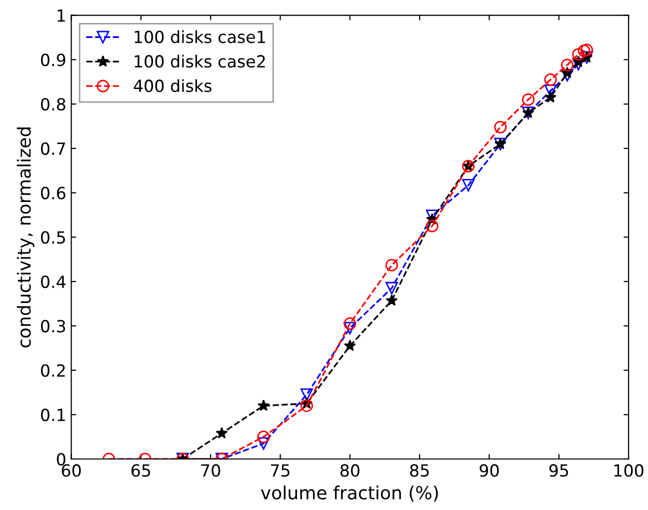  Describe the element at coordinates (53, 326) in the screenshot. I see `y-tick-label: 0.3` at that location.